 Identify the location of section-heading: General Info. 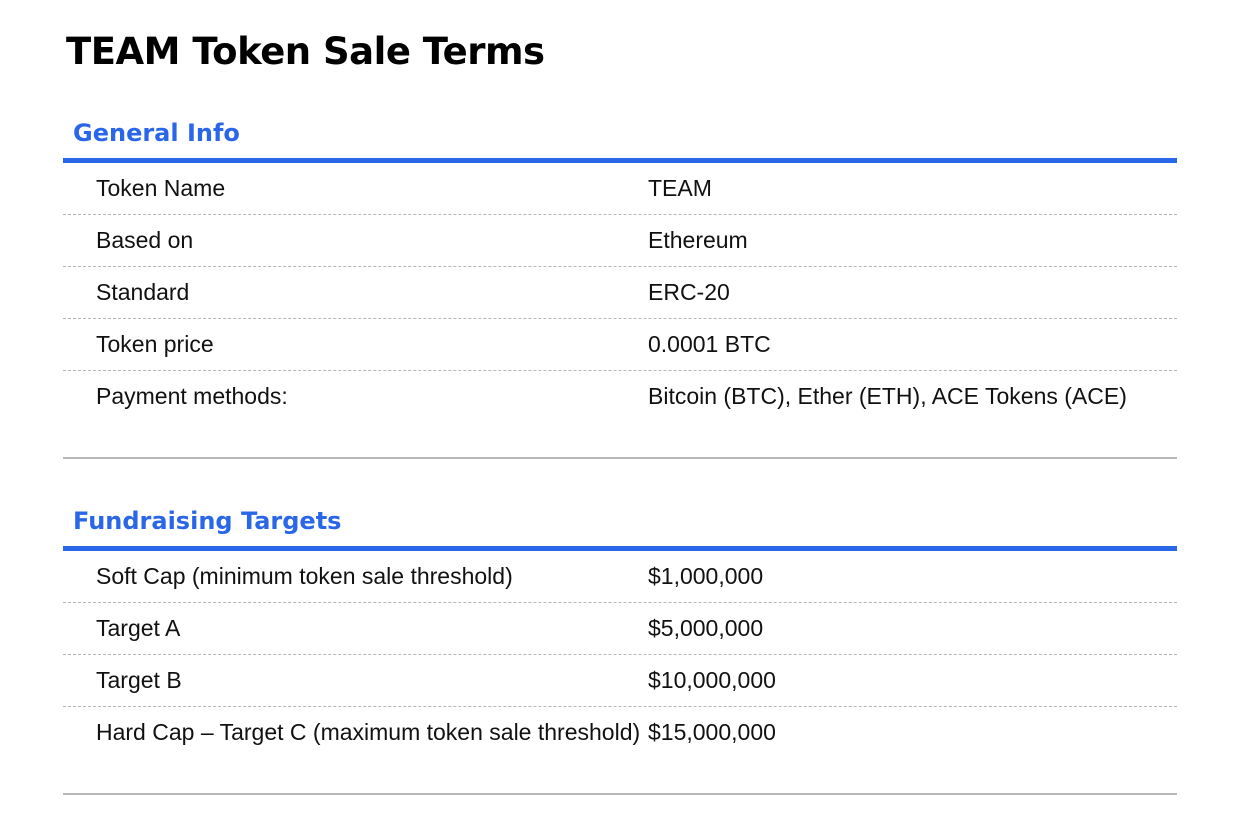
(620, 140).